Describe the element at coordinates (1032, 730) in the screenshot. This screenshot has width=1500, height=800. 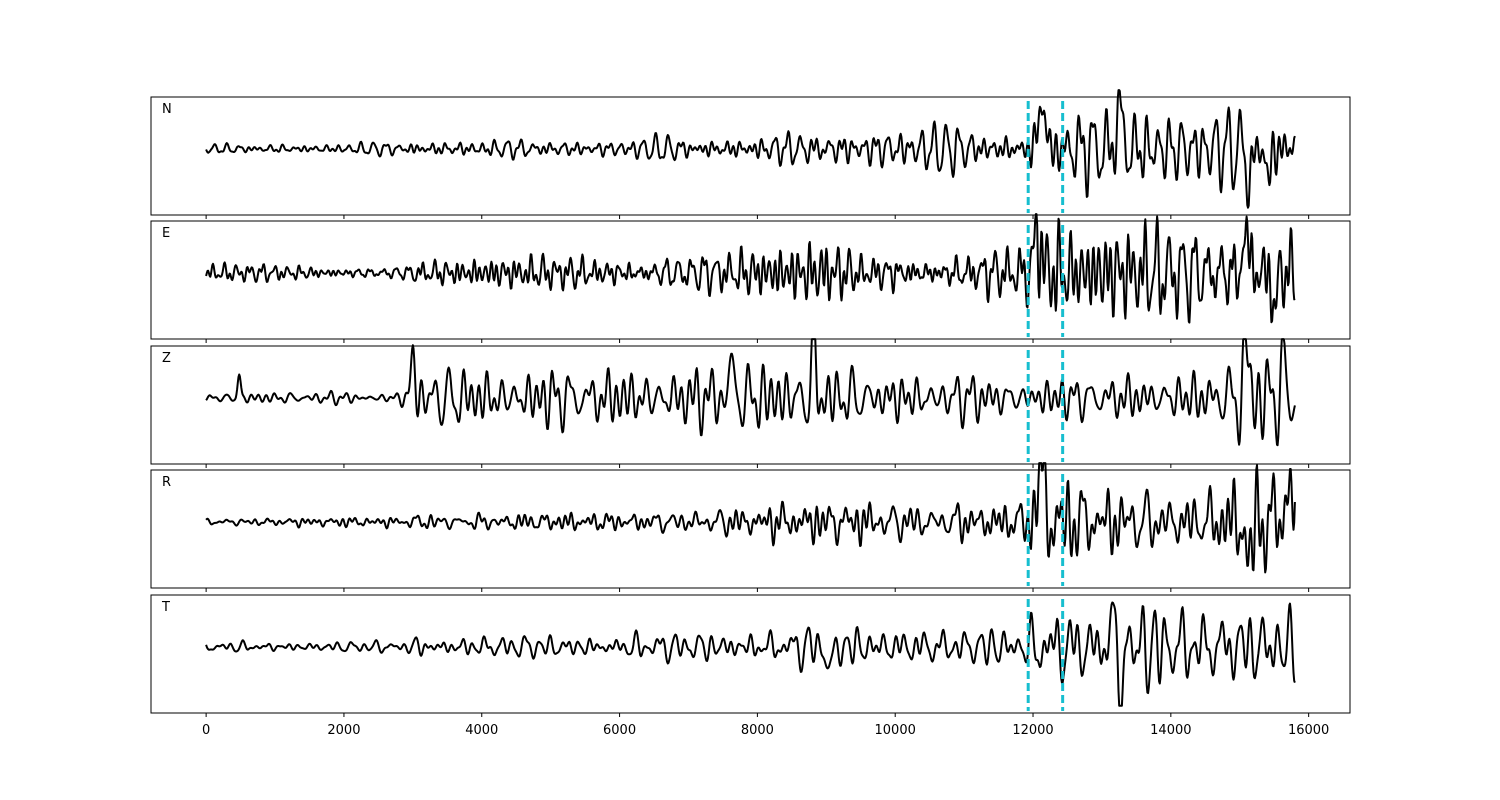
I see `x-tick-label: 12000` at that location.